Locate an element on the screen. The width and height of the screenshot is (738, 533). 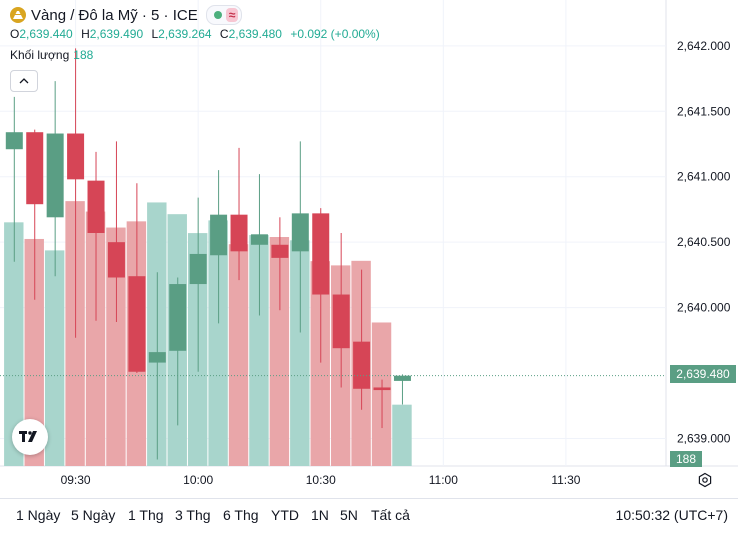
range-1-year-button: 1N is located at coordinates (320, 515).